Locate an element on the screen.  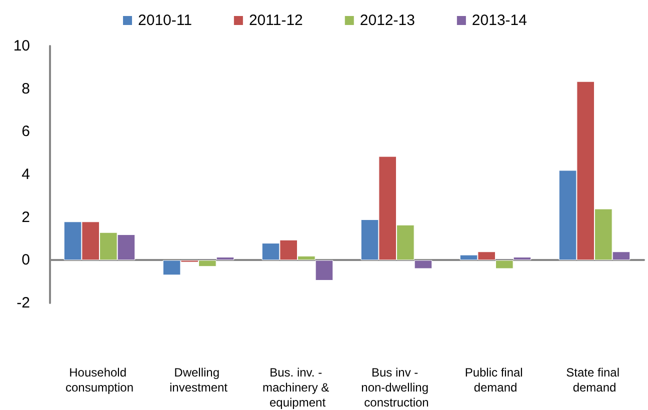
y-tick-label: 8 is located at coordinates (26, 89).